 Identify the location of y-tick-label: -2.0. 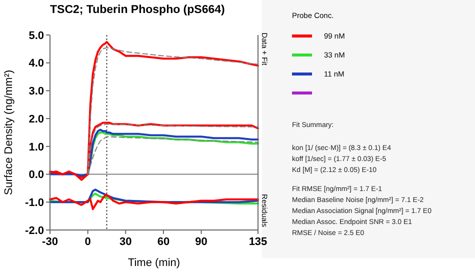
(34, 230).